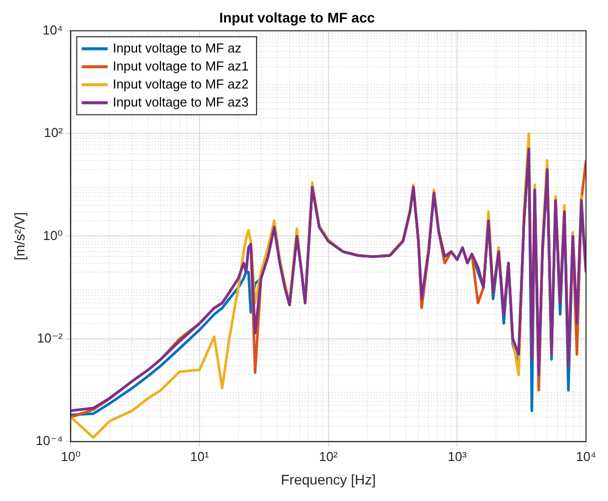  What do you see at coordinates (50, 338) in the screenshot?
I see `y-tick-label: 10⁻²` at bounding box center [50, 338].